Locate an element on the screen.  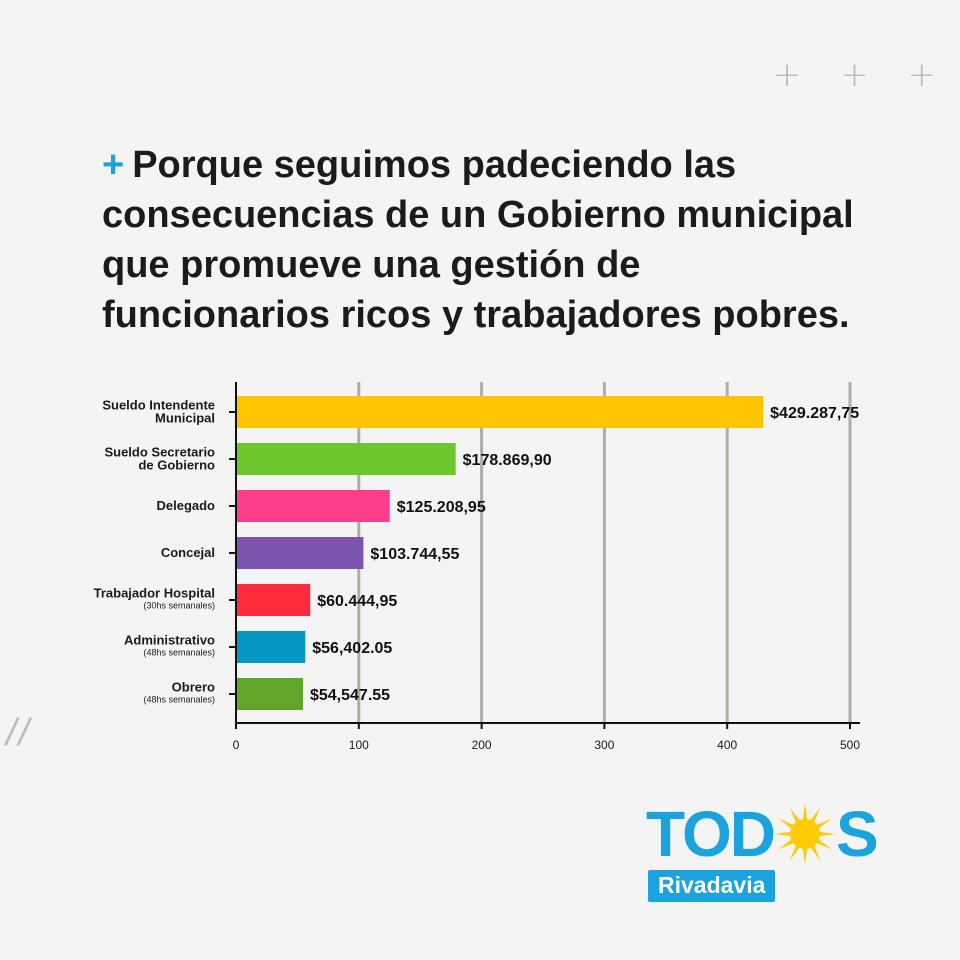
category-label: Delegado is located at coordinates (185, 505).